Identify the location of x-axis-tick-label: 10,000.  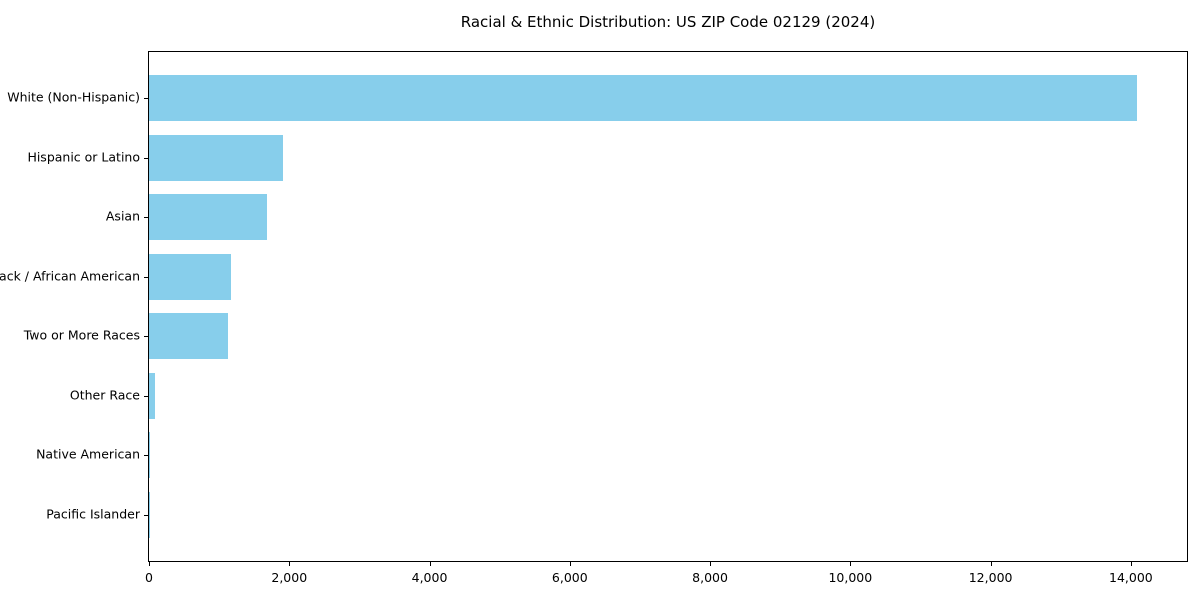
(850, 577).